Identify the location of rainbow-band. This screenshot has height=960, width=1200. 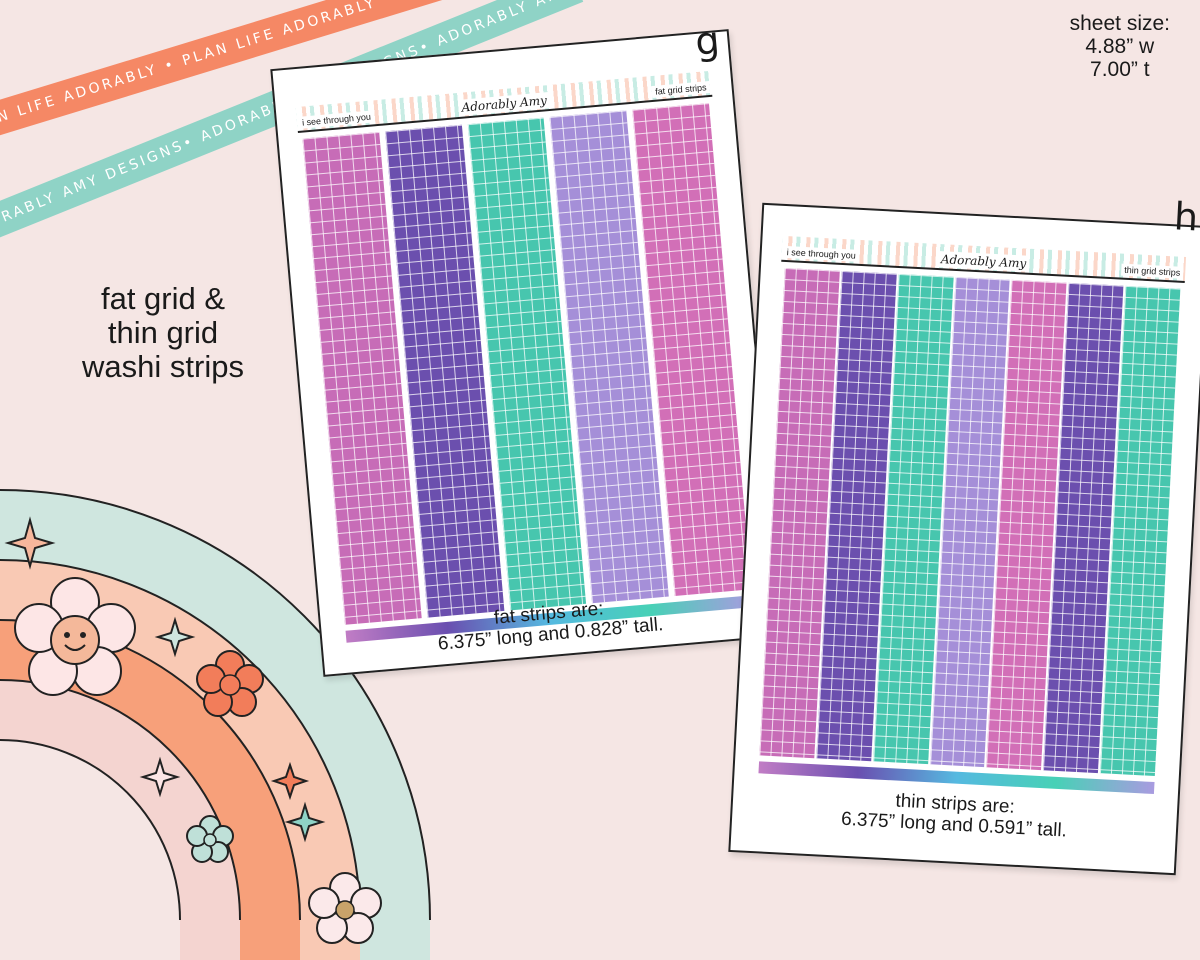
(150, 790).